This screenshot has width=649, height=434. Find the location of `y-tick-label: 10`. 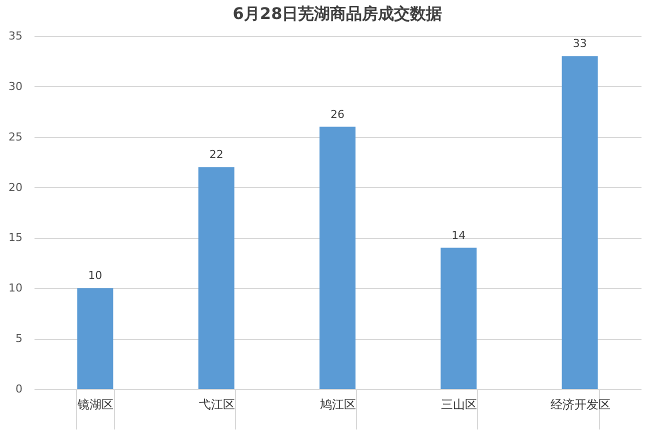

y-tick-label: 10 is located at coordinates (15, 288).